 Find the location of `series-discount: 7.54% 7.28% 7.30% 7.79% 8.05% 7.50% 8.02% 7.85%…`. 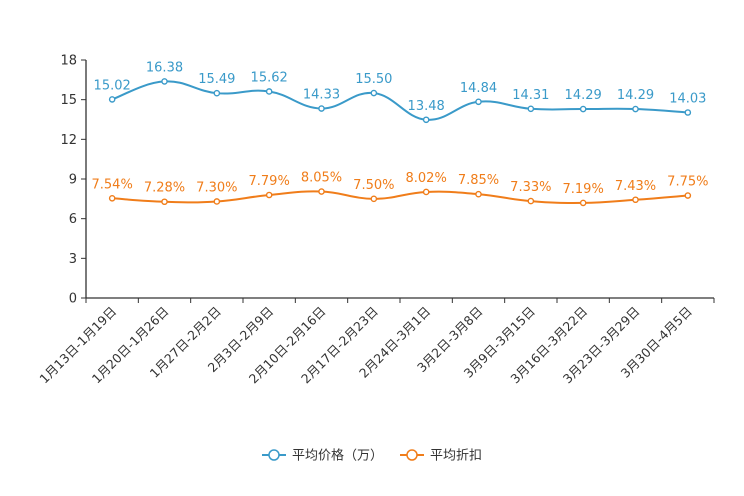

series-discount: 7.54% 7.28% 7.30% 7.79% 8.05% 7.50% 8.02% 7.85%… is located at coordinates (400, 189).